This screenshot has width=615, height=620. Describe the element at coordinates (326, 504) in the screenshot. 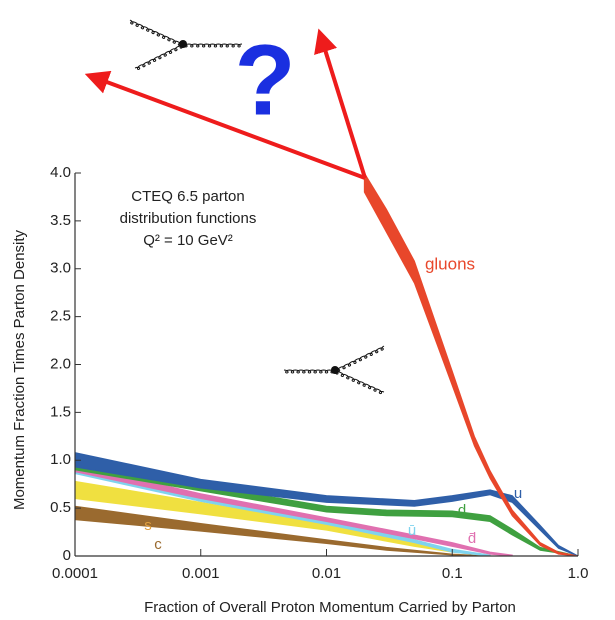

I see `band-area` at that location.